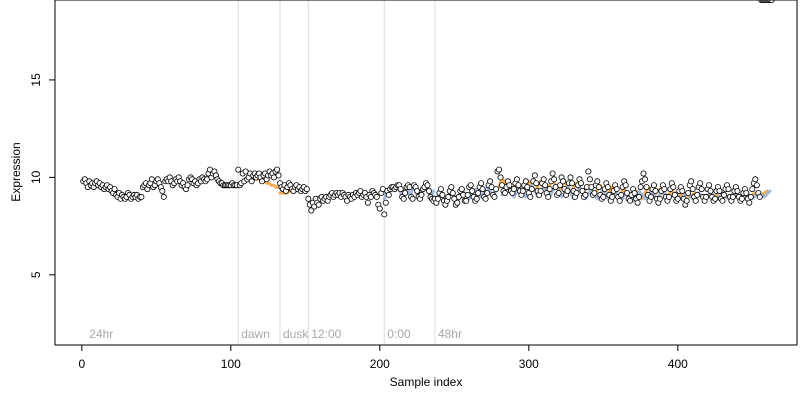 Image resolution: width=800 pixels, height=400 pixels. Describe the element at coordinates (42, 175) in the screenshot. I see `y-axis: 5 10 15` at that location.